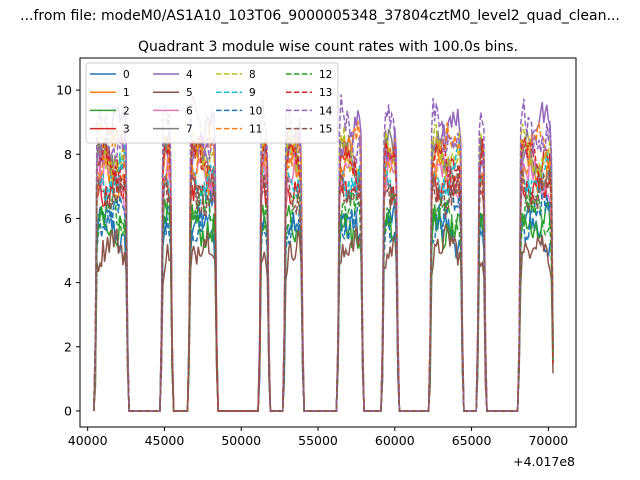 The image size is (640, 480). I want to click on y-tick-label: 0, so click(68, 410).